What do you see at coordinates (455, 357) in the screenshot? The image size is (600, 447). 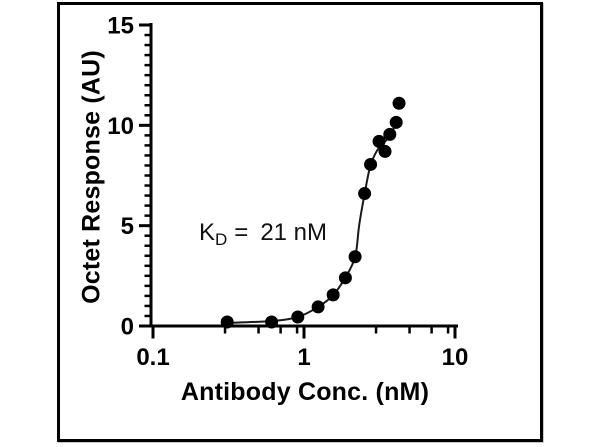 I see `x-tick-label: 10` at bounding box center [455, 357].